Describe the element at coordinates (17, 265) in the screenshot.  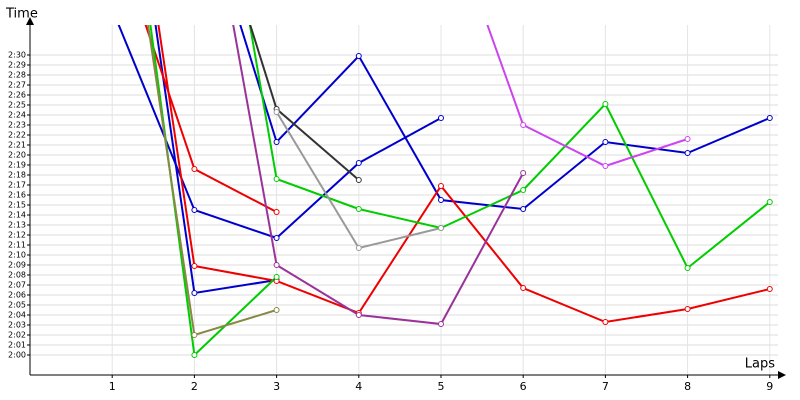
I see `y-tick-label: 2:09` at that location.